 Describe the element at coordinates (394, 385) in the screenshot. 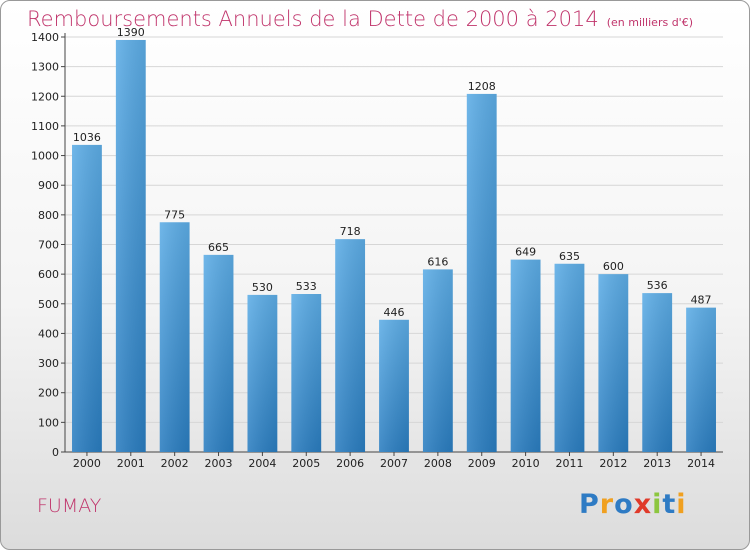

I see `bar-shade-2007` at that location.